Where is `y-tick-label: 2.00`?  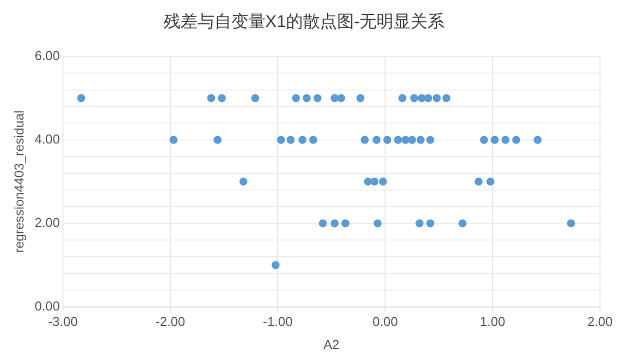 y-tick-label: 2.00 is located at coordinates (47, 222).